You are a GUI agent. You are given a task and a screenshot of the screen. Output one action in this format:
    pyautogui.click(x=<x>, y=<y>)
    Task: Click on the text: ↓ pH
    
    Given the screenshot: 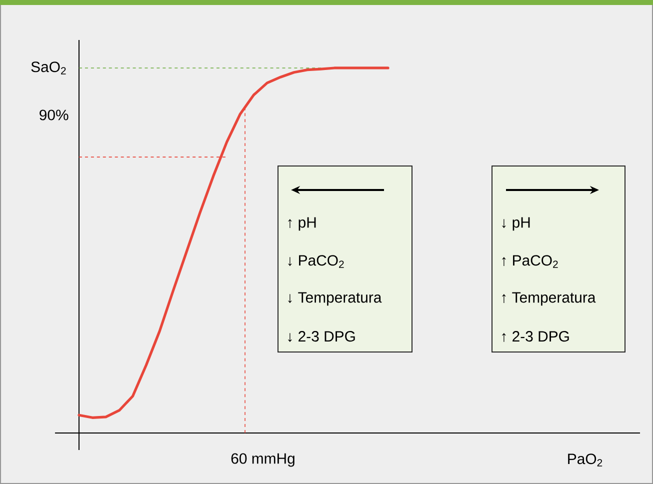 What is the action you would take?
    pyautogui.click(x=516, y=224)
    